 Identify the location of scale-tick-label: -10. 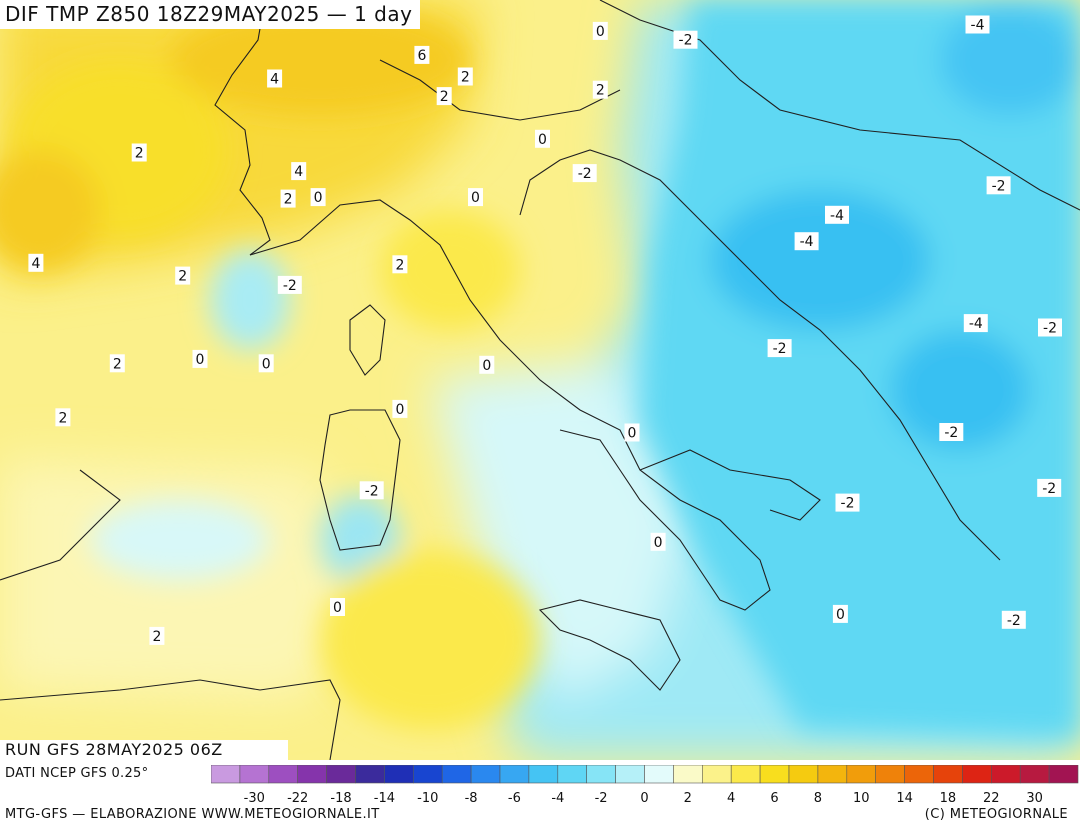
(427, 798).